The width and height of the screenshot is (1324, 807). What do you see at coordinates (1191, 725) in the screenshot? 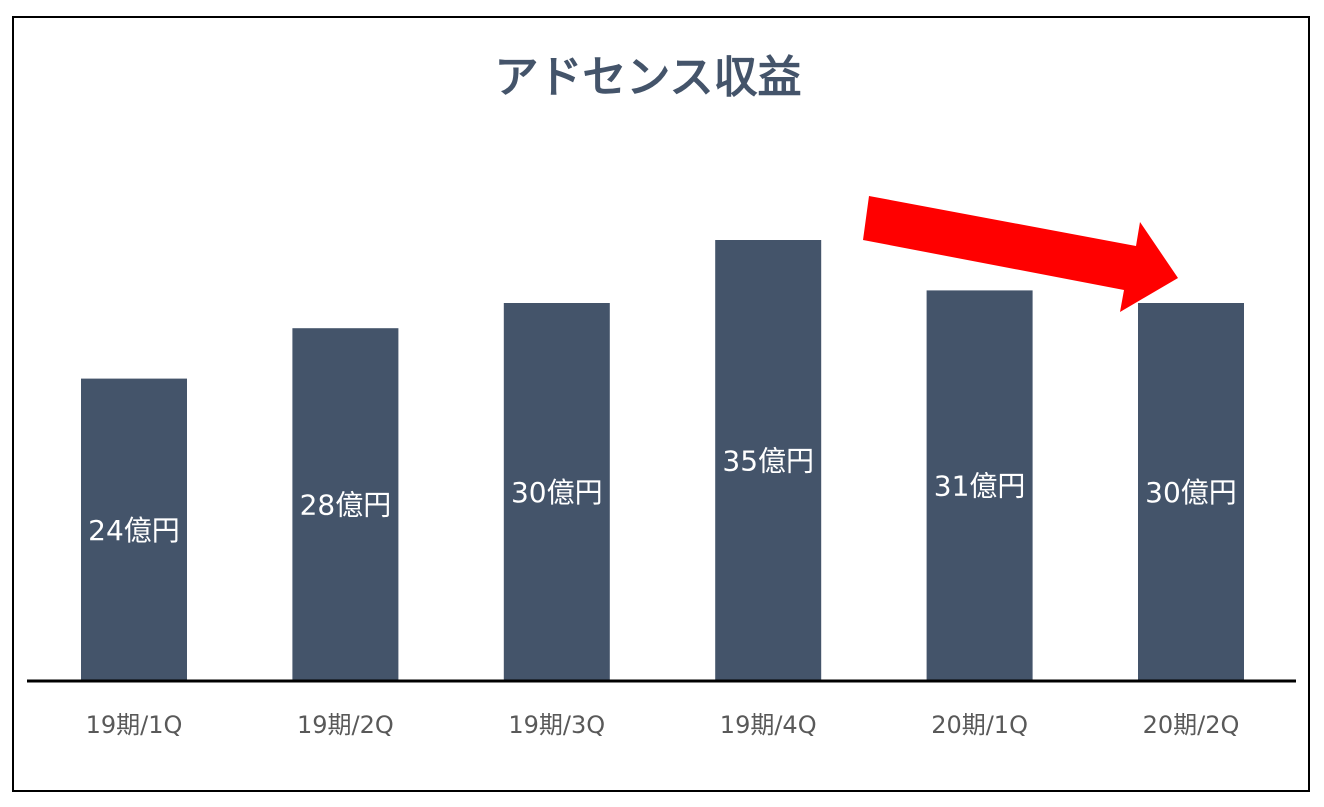
I see `x-tick-label: 20期/2Q` at bounding box center [1191, 725].